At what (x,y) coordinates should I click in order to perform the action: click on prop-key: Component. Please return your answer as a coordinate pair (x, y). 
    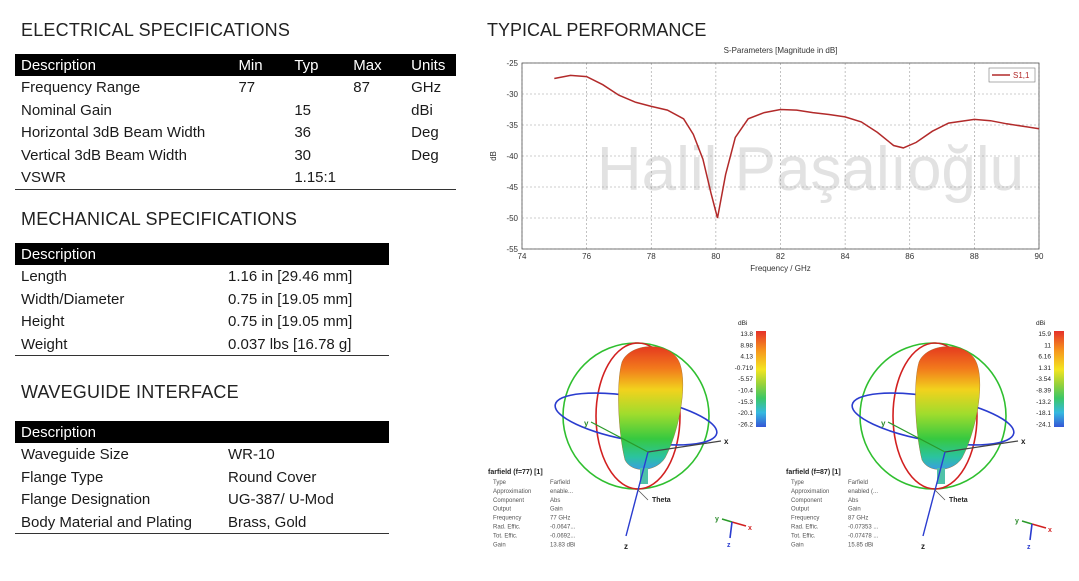
    Looking at the image, I should click on (508, 501).